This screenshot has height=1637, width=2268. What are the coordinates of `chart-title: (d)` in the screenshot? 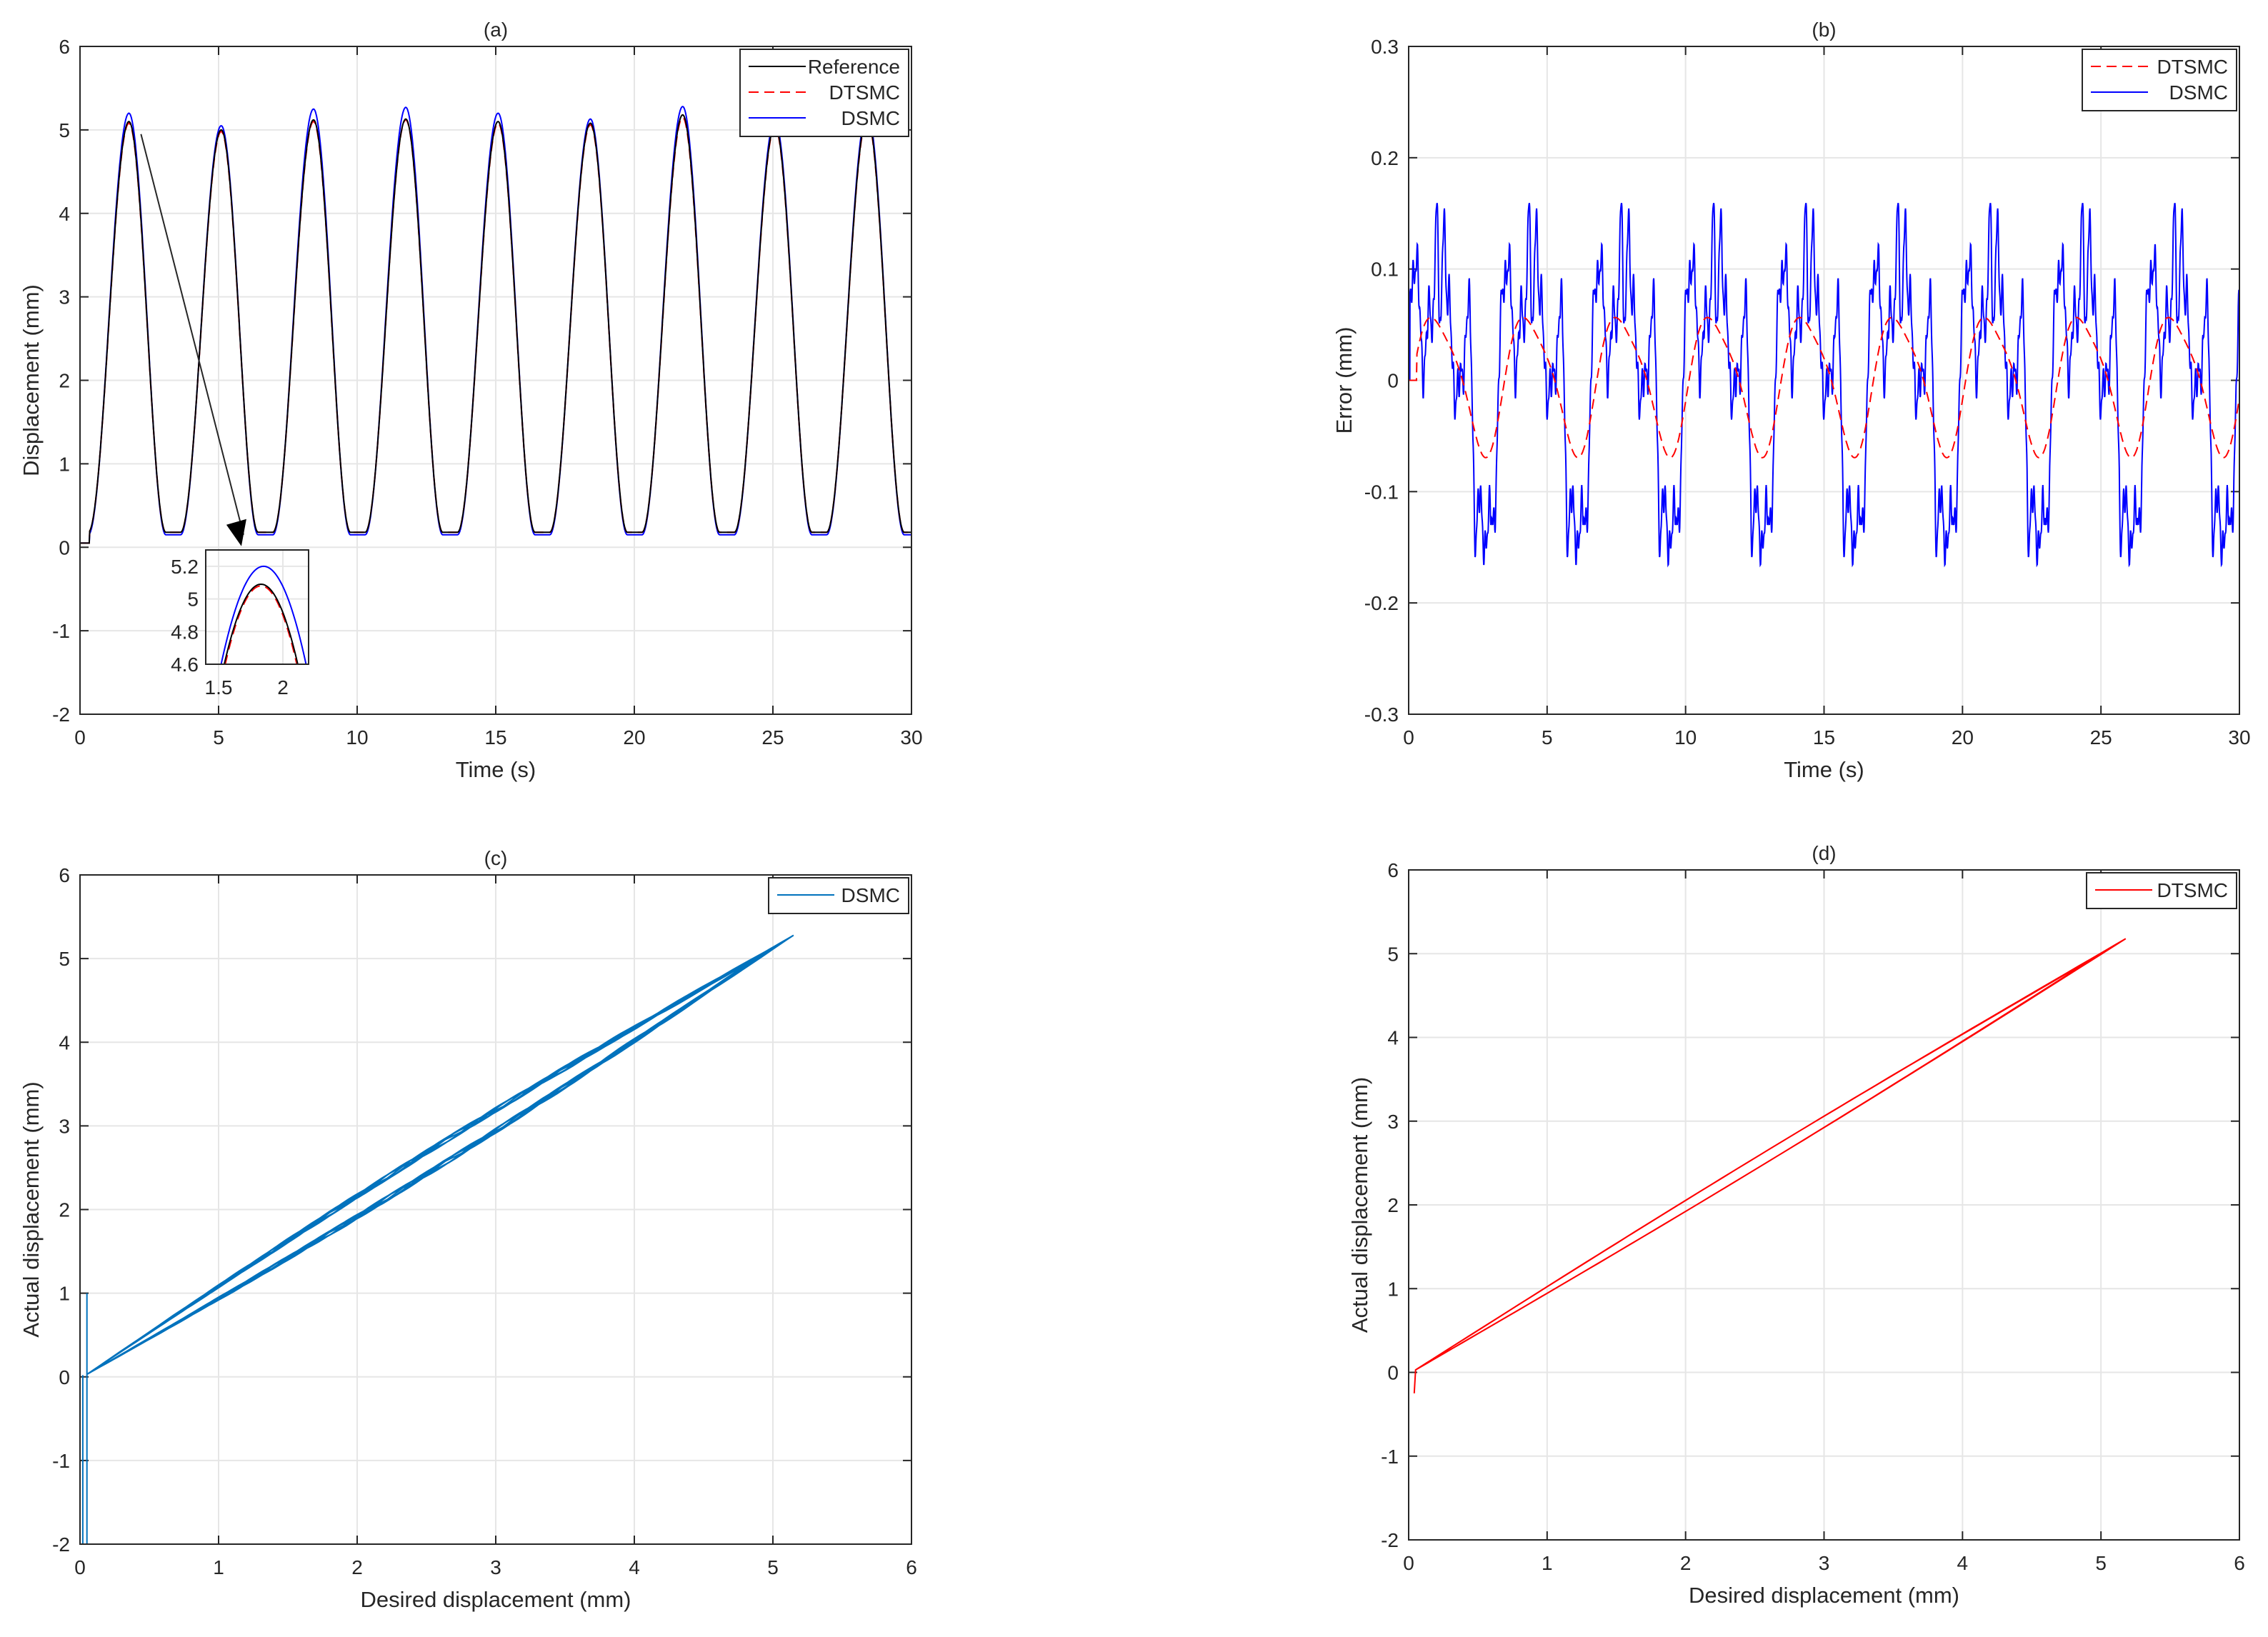 It's located at (1824, 853).